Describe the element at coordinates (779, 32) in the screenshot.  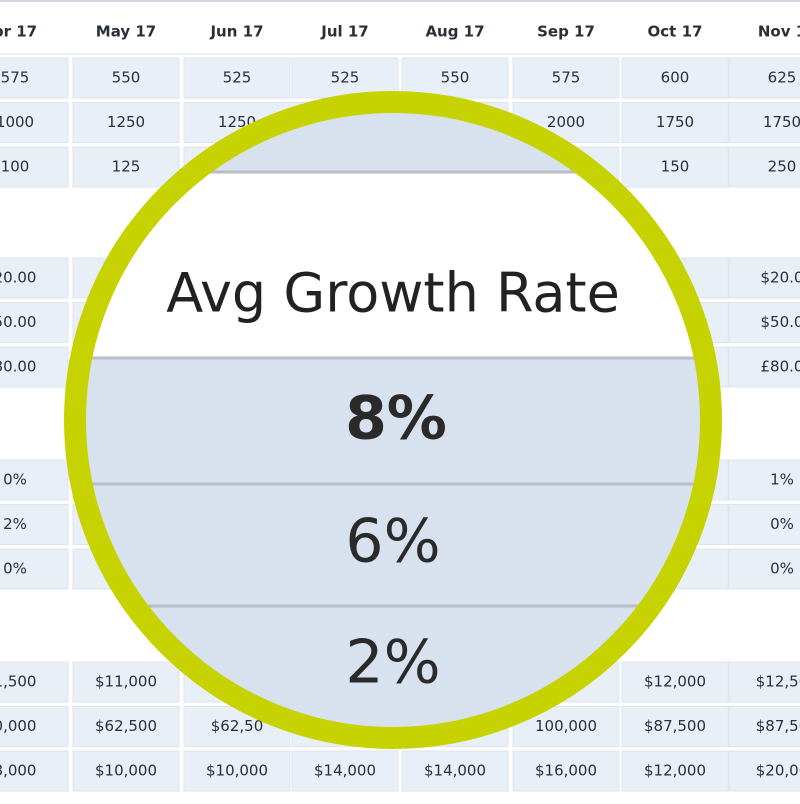
I see `column-header: Nov 1` at that location.